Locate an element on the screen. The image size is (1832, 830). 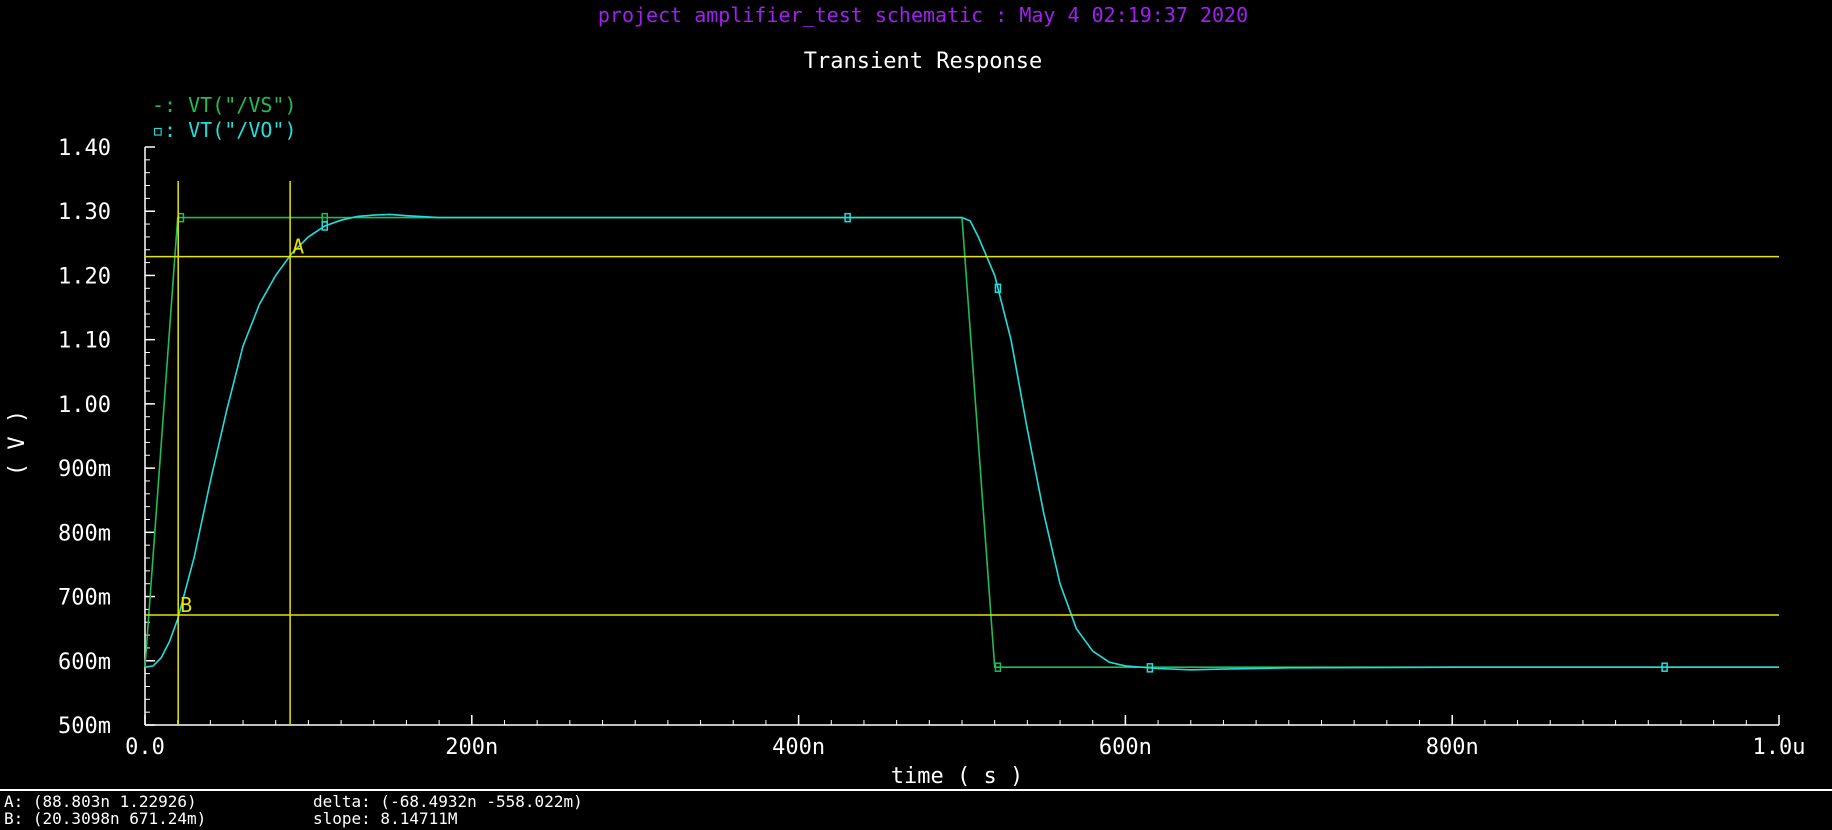
y-tick-label: 700m is located at coordinates (84, 598).